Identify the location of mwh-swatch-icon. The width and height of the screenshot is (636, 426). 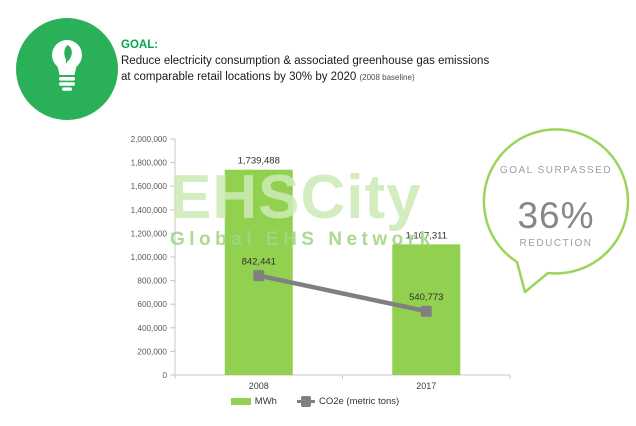
(240, 401).